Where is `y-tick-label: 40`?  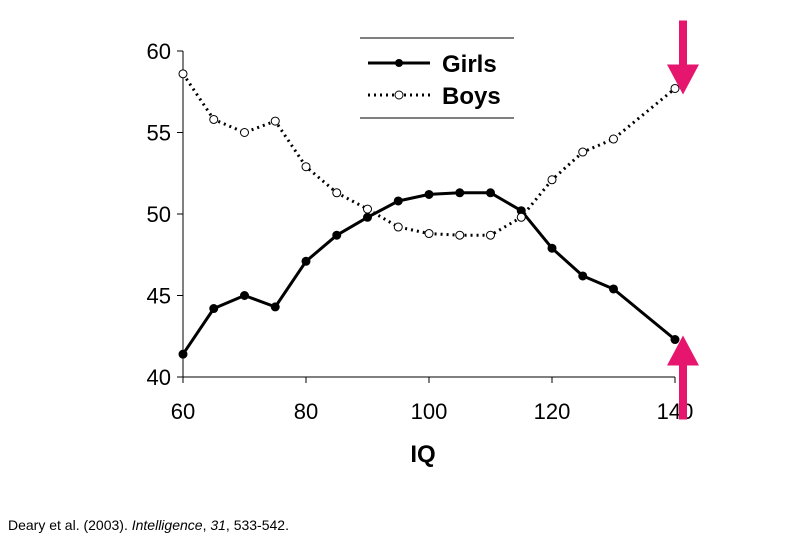
y-tick-label: 40 is located at coordinates (159, 377).